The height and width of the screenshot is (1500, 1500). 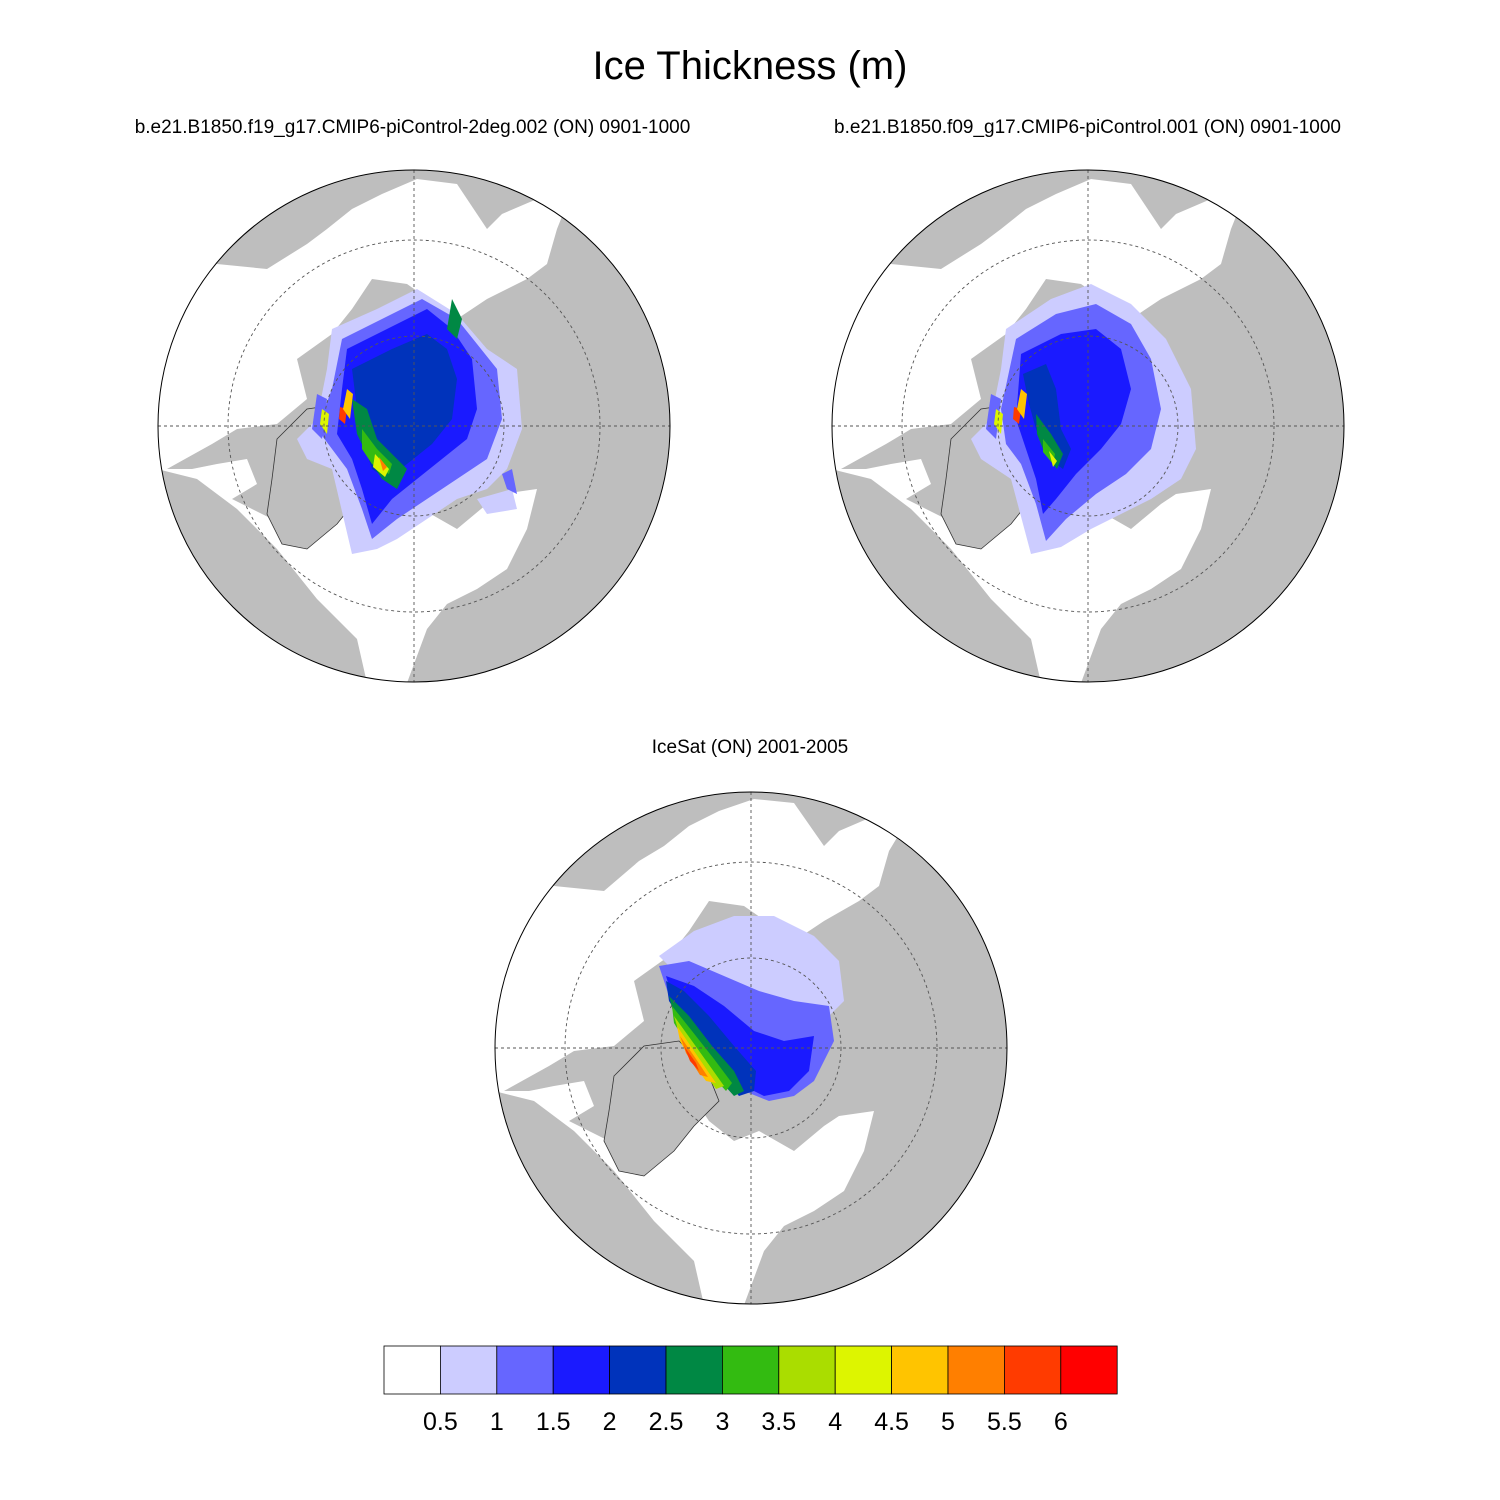 I want to click on colorbar-tick-label: 0.5, so click(x=440, y=1422).